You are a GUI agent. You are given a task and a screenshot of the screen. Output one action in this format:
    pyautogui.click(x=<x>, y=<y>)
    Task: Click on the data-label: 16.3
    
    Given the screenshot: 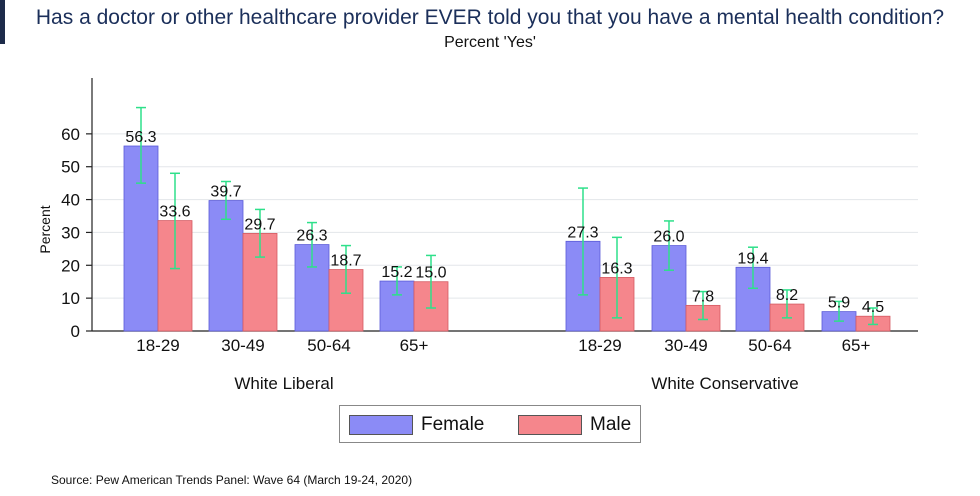 What is the action you would take?
    pyautogui.click(x=616, y=268)
    